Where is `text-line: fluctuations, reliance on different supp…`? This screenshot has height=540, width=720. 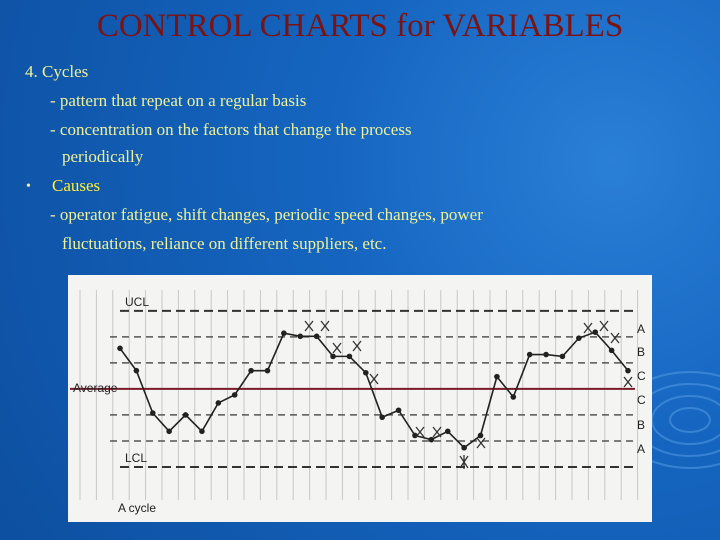 text-line: fluctuations, reliance on different supp… is located at coordinates (224, 243).